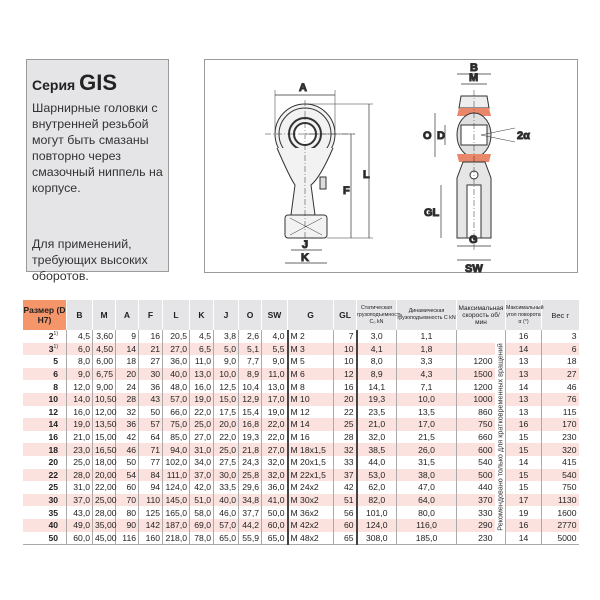 This screenshot has height=600, width=600. Describe the element at coordinates (426, 424) in the screenshot. I see `cell-c: 17,0` at that location.